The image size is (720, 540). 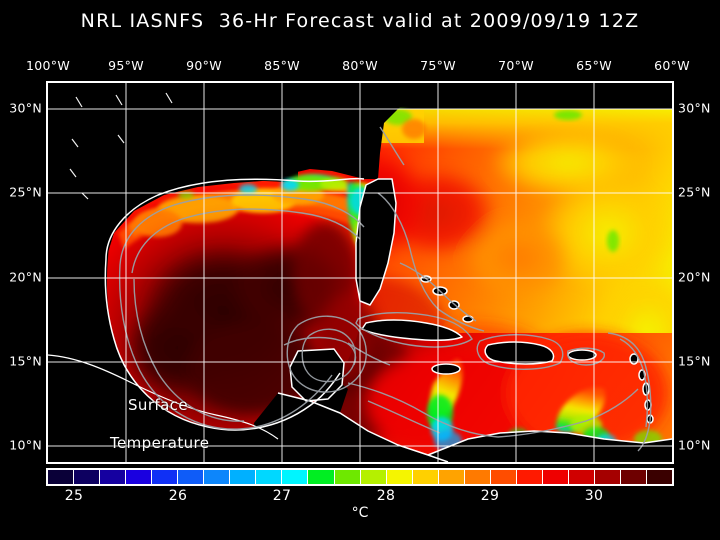 What do you see at coordinates (672, 65) in the screenshot?
I see `lon-tick-label: 60°W` at bounding box center [672, 65].